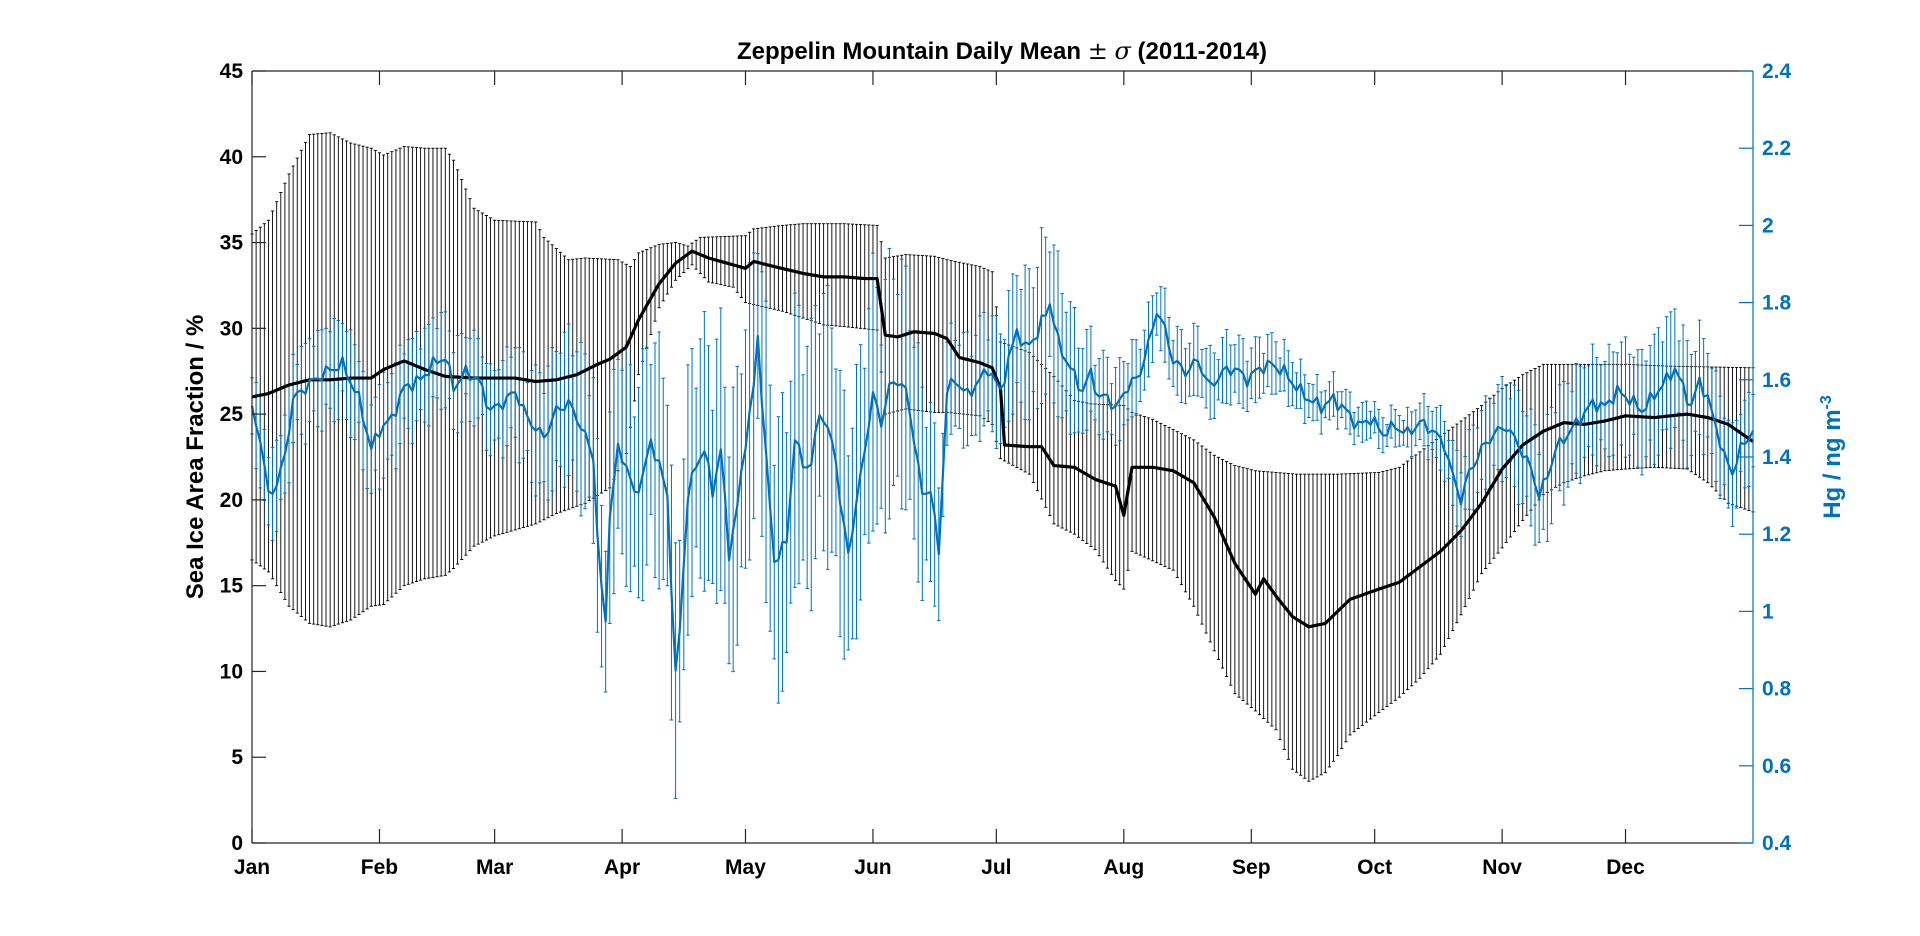 This screenshot has height=936, width=1920. I want to click on y-right-tick-label: 1, so click(1768, 611).